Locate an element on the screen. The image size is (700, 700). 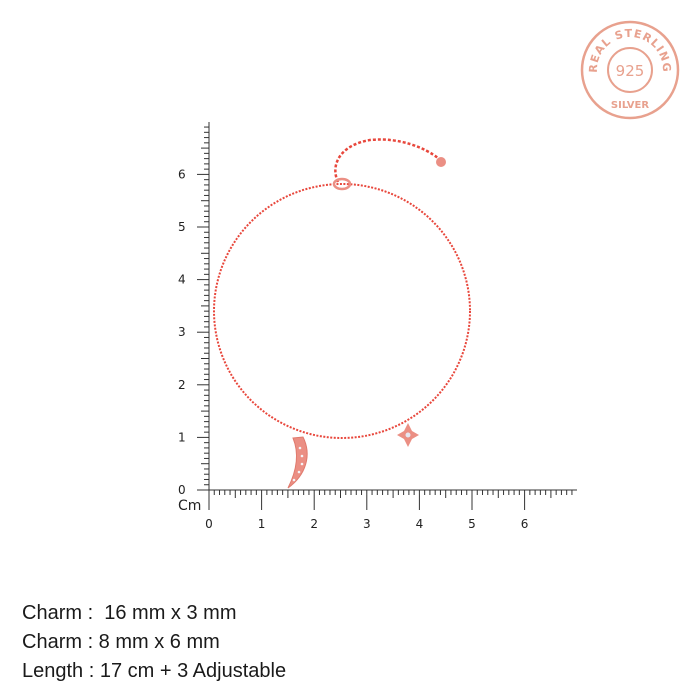
star-stone is located at coordinates (408, 435).